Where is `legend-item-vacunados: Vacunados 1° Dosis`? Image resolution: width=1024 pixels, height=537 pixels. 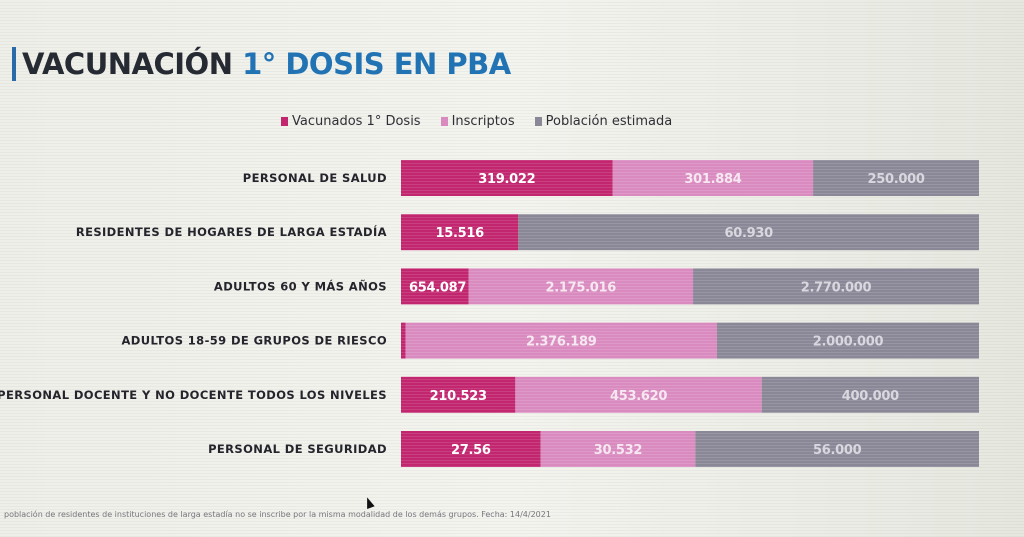 legend-item-vacunados: Vacunados 1° Dosis is located at coordinates (351, 121).